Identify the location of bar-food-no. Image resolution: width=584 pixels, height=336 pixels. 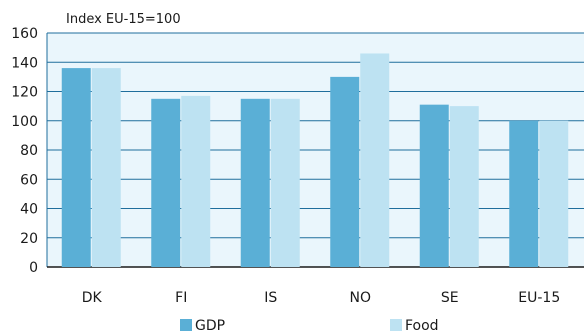
(375, 160).